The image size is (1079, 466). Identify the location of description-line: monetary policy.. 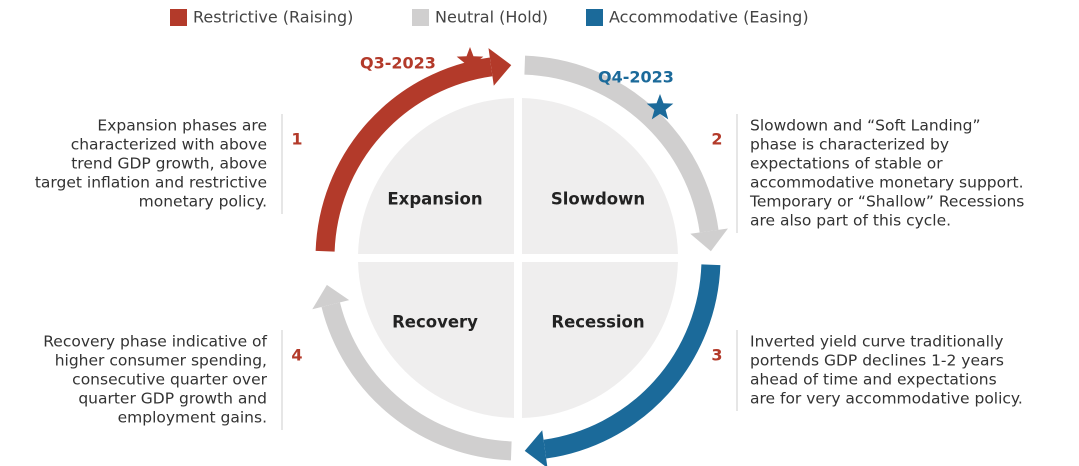
(203, 202).